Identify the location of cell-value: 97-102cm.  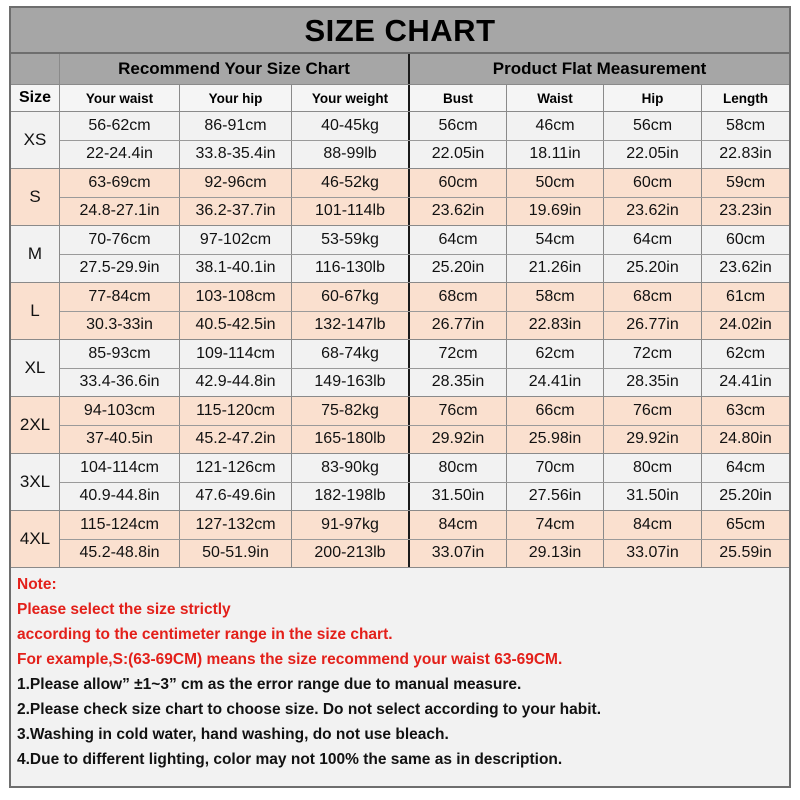
(236, 240).